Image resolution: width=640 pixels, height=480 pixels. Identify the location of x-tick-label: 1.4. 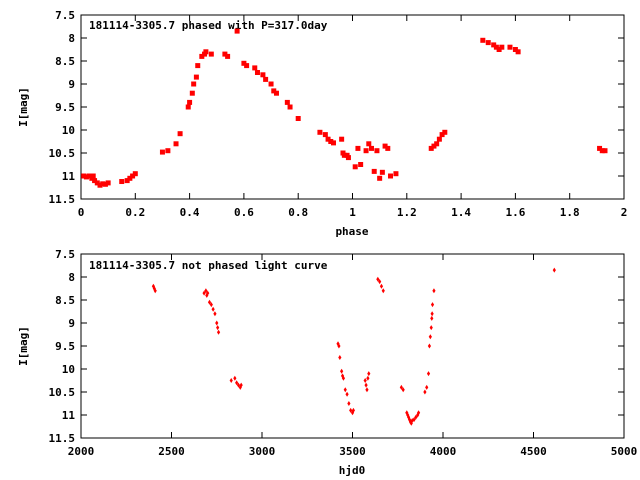
(461, 212).